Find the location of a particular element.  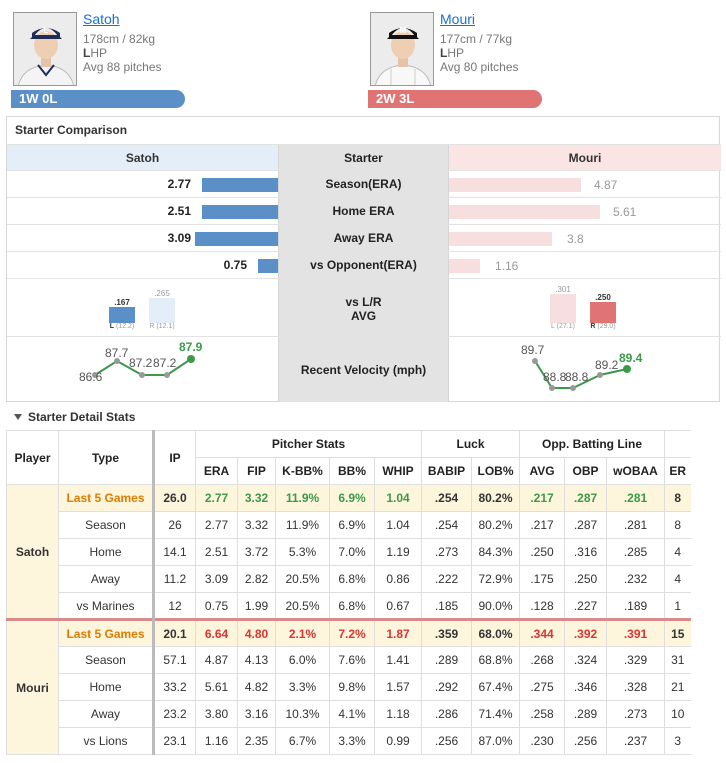

stat-cell: .128 is located at coordinates (542, 606).